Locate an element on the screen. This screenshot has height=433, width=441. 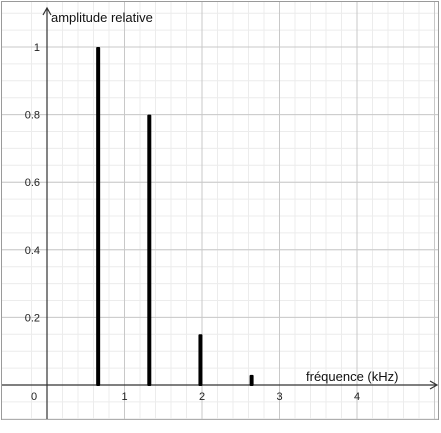
x-tick-label: 3 is located at coordinates (280, 397).